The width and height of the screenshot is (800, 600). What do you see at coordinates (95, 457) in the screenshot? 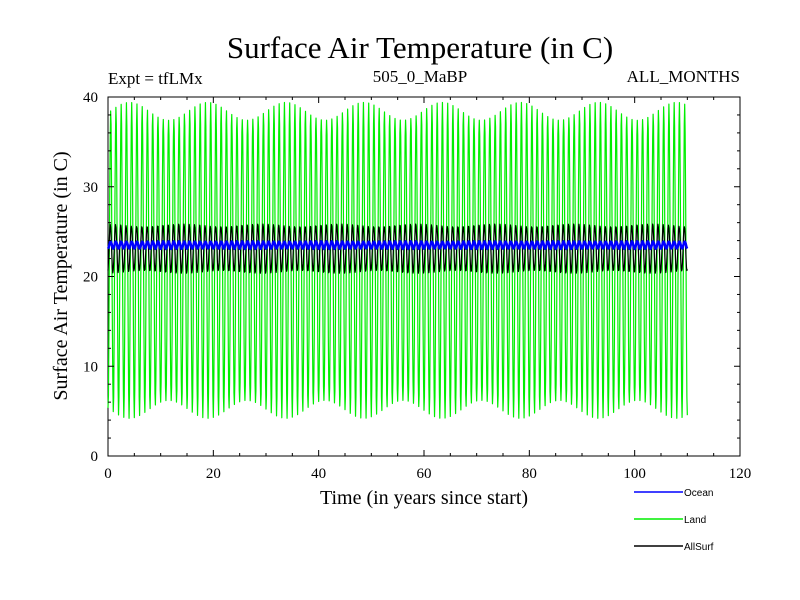
I see `y-tick-label: 0` at bounding box center [95, 457].